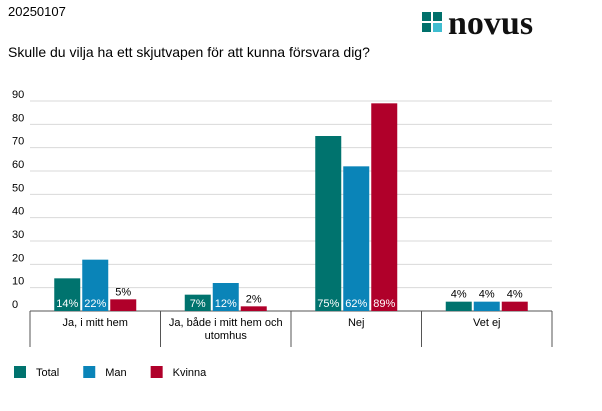 The height and width of the screenshot is (411, 602). What do you see at coordinates (356, 323) in the screenshot?
I see `category-label: Nej` at bounding box center [356, 323].